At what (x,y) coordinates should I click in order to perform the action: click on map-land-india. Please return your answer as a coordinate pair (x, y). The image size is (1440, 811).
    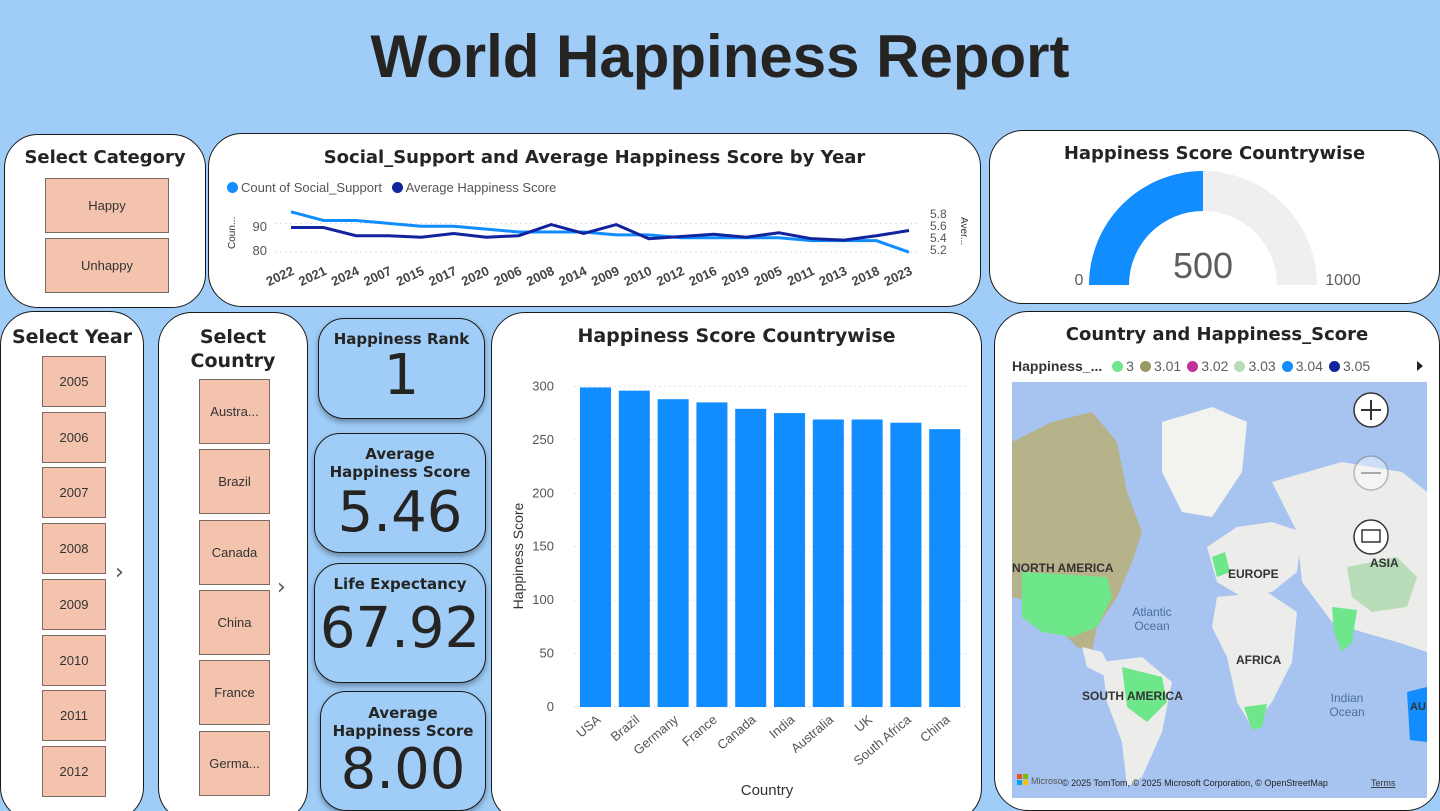
    Looking at the image, I should click on (1344, 629).